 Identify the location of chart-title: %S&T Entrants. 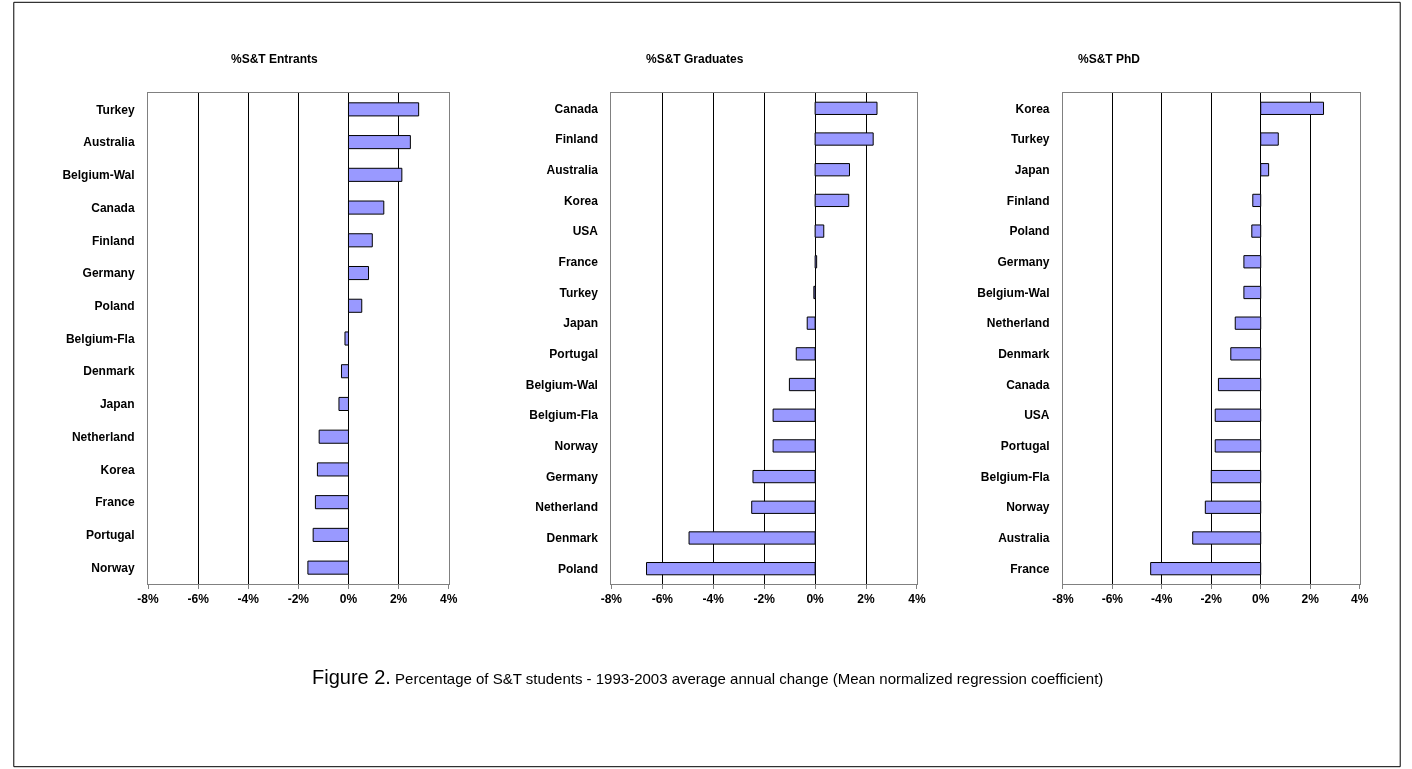
(274, 59).